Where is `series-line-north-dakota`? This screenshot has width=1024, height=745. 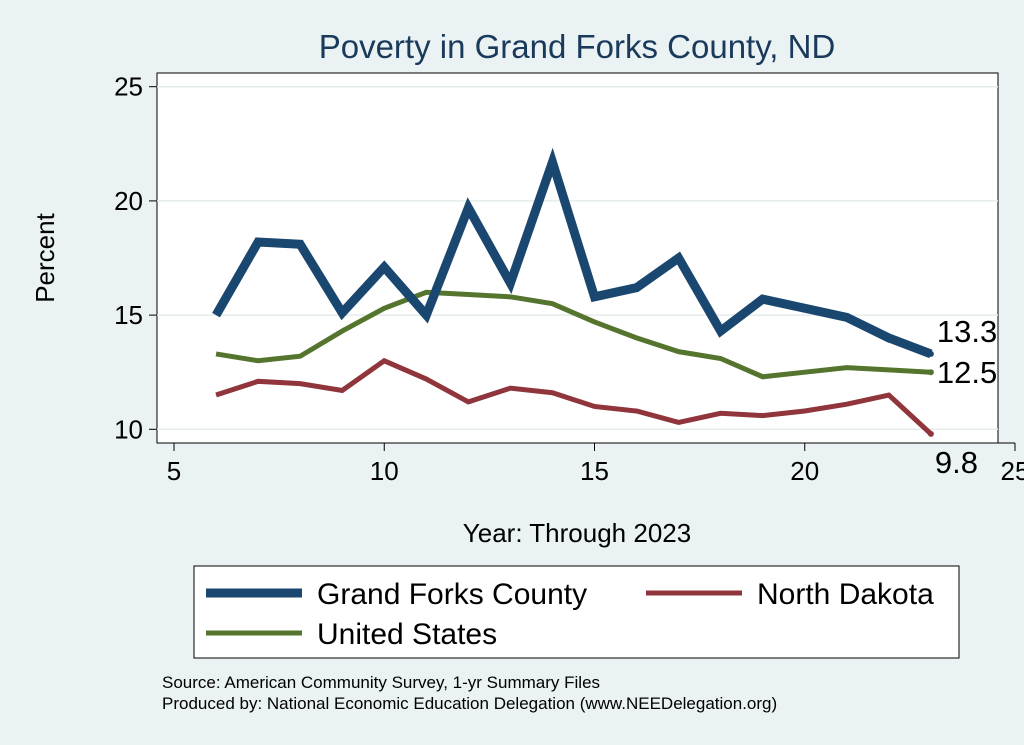 series-line-north-dakota is located at coordinates (574, 396).